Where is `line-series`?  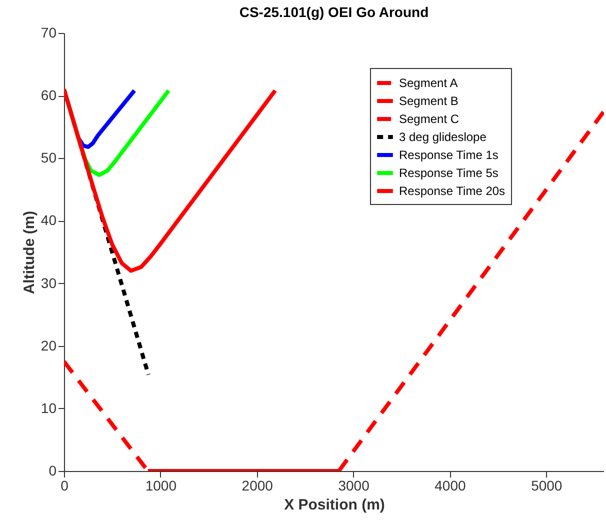 line-series is located at coordinates (171, 180).